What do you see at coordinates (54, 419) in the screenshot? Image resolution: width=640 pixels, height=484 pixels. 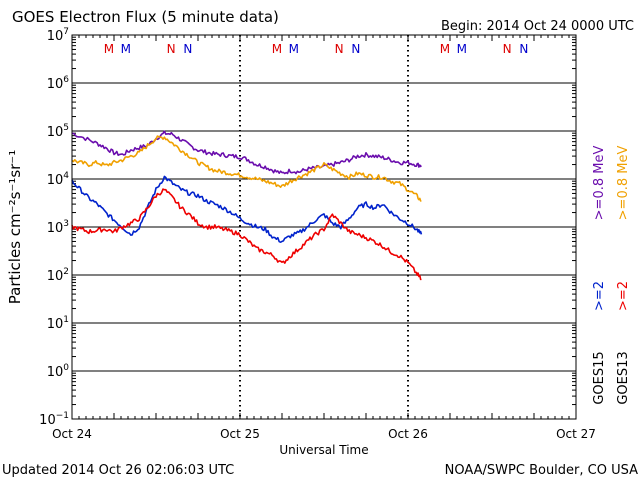 I see `y-tick-label: 10⁻¹` at bounding box center [54, 419].